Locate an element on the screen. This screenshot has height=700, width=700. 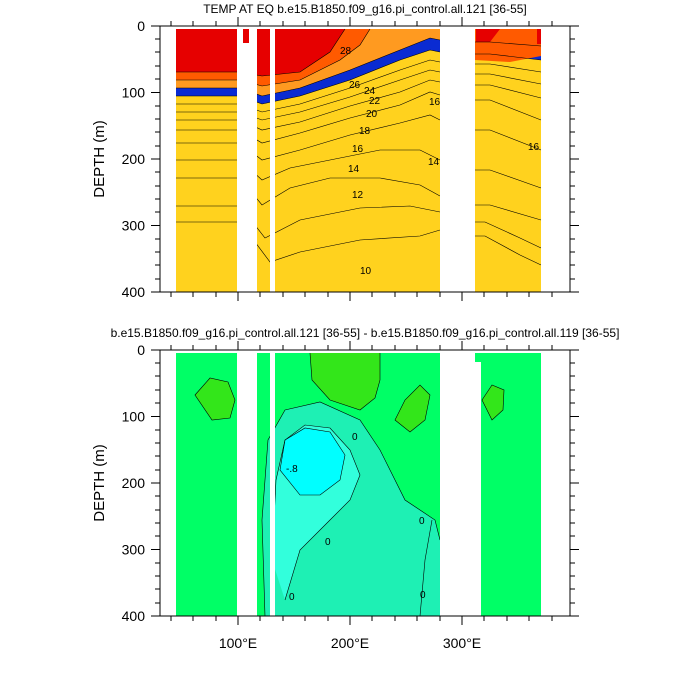
top-ytick-400: 400 is located at coordinates (134, 292).